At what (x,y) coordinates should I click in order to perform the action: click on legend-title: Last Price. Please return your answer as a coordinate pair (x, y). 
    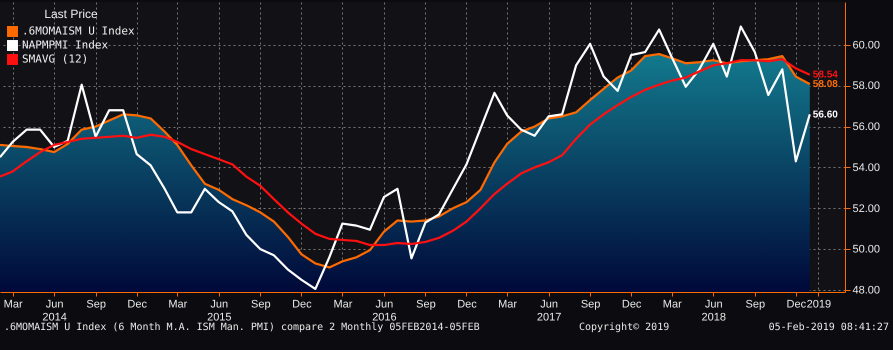
    Looking at the image, I should click on (71, 14).